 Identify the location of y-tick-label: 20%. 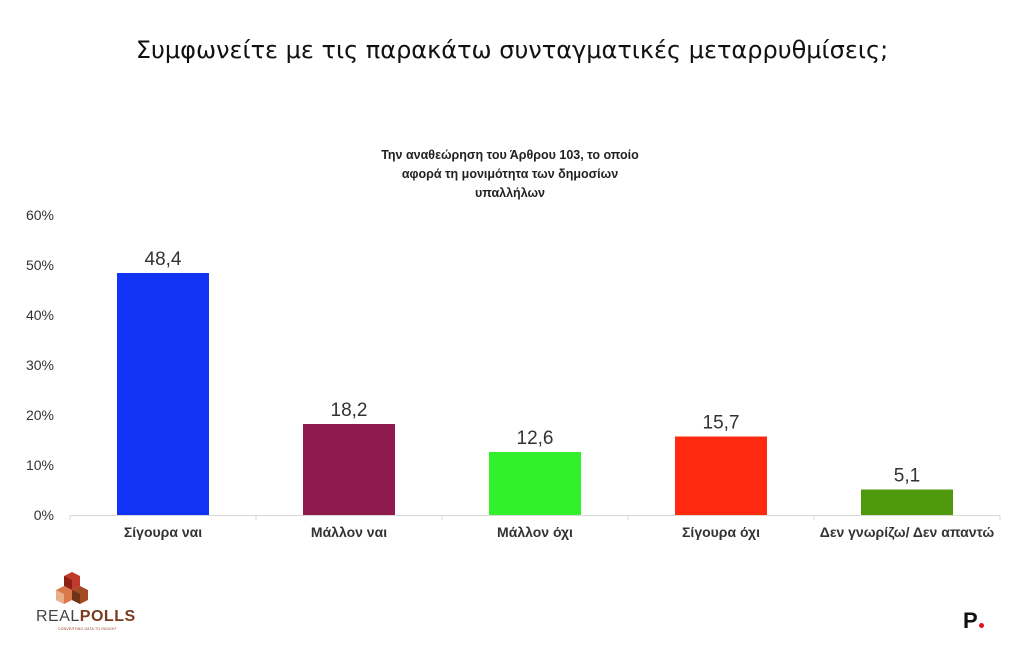
(40, 415).